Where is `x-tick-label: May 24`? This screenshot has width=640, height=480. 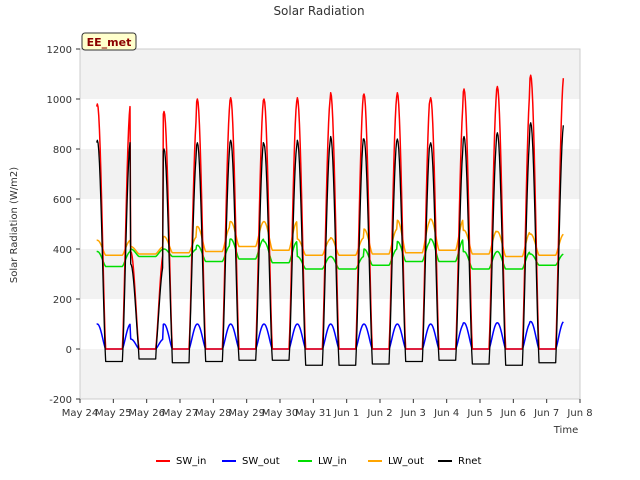
x-tick-label: May 24 is located at coordinates (80, 413).